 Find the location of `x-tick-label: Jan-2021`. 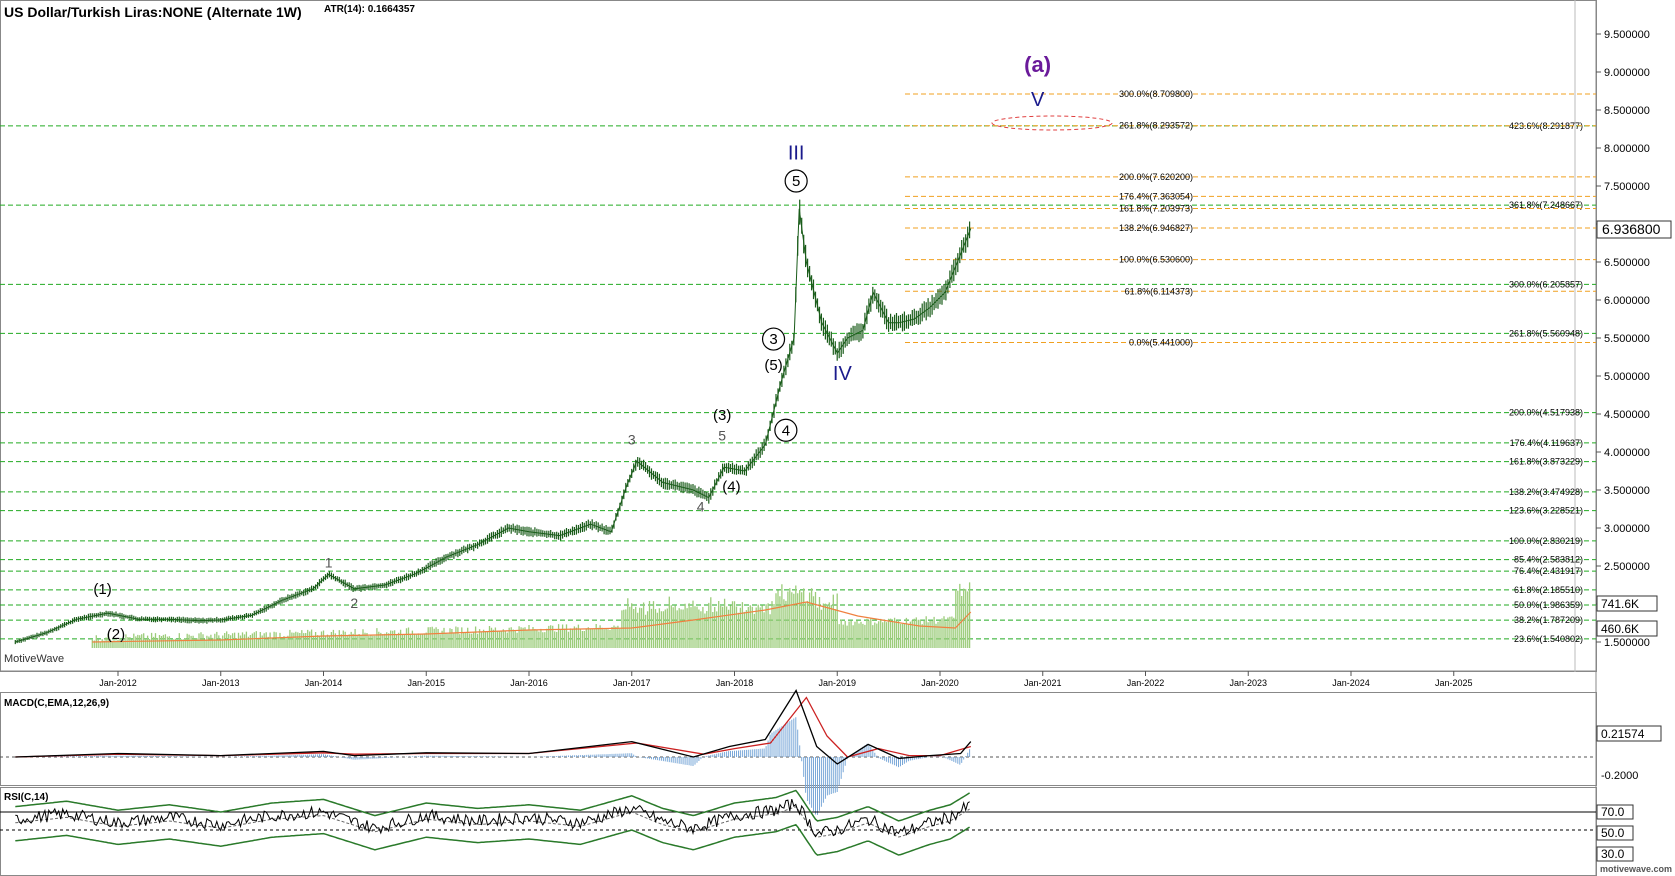

x-tick-label: Jan-2021 is located at coordinates (1043, 683).